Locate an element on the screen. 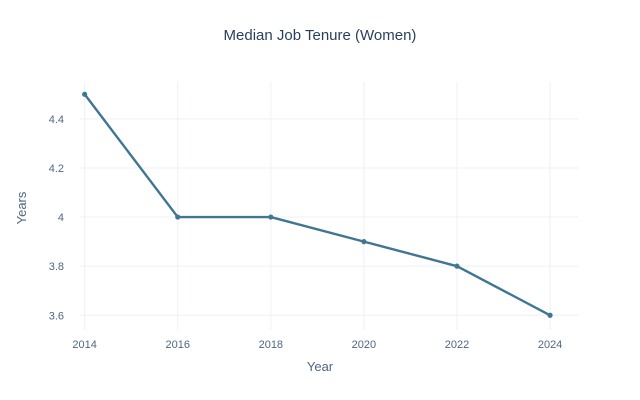  y-tick-label: 4.2 is located at coordinates (56, 169).